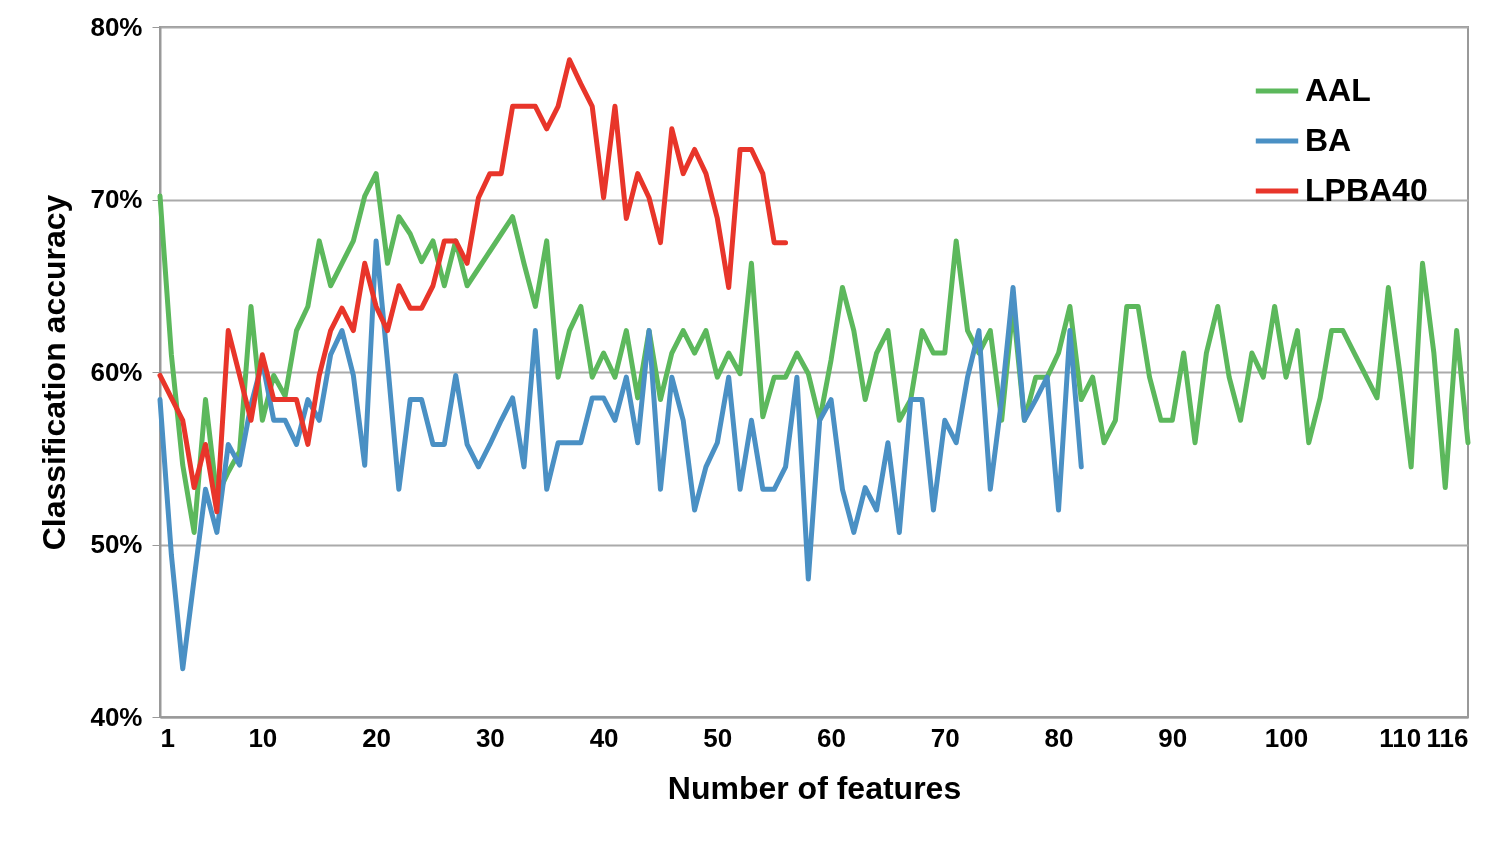  What do you see at coordinates (377, 737) in the screenshot?
I see `x-tick-label: 20` at bounding box center [377, 737].